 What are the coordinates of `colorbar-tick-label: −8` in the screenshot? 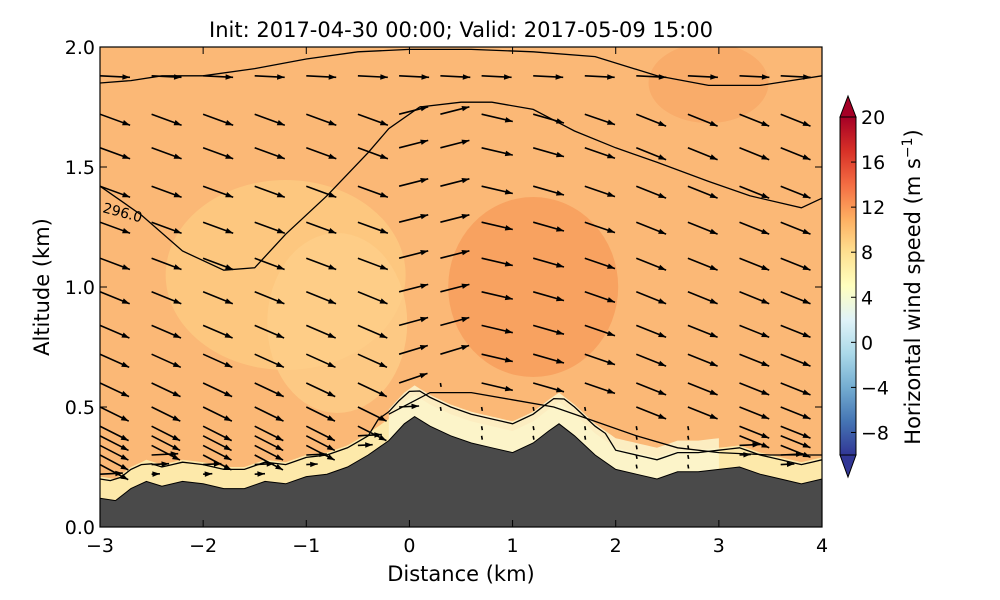 It's located at (875, 433).